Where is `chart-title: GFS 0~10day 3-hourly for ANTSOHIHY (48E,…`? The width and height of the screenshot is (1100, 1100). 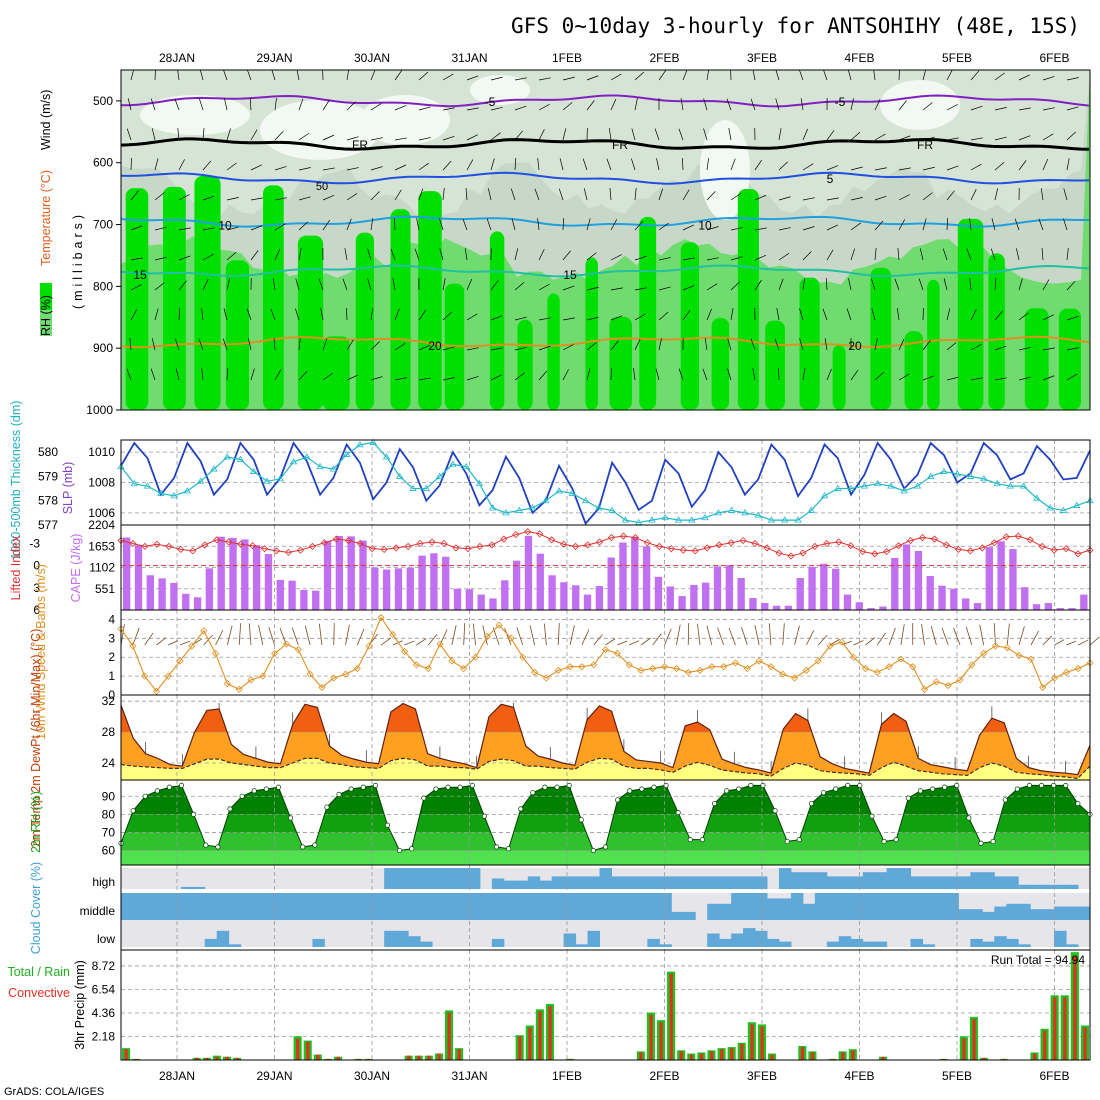 chart-title: GFS 0~10day 3-hourly for ANTSOHIHY (48E,… is located at coordinates (795, 26).